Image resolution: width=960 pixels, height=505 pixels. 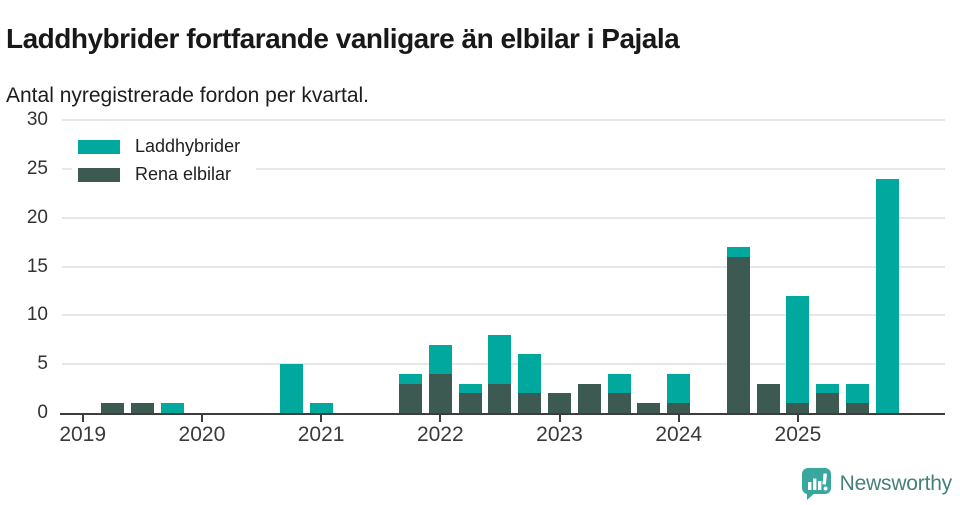 I want to click on gridline-y15, so click(x=503, y=266).